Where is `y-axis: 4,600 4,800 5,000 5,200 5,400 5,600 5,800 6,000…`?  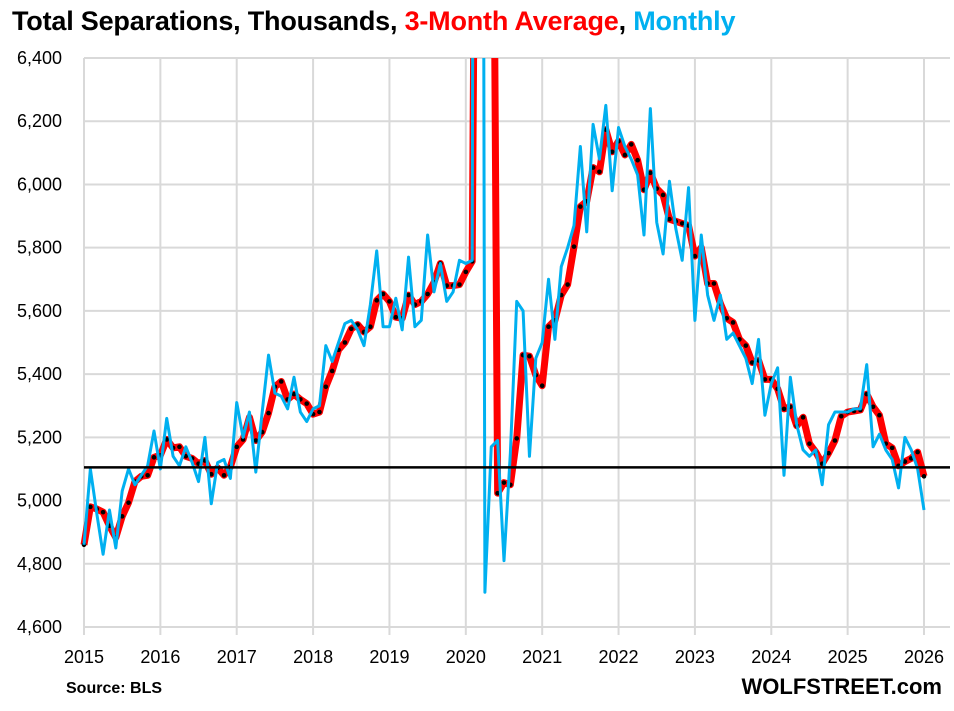
y-axis: 4,600 4,800 5,000 5,200 5,400 5,600 5,800 6,000… is located at coordinates (39, 342).